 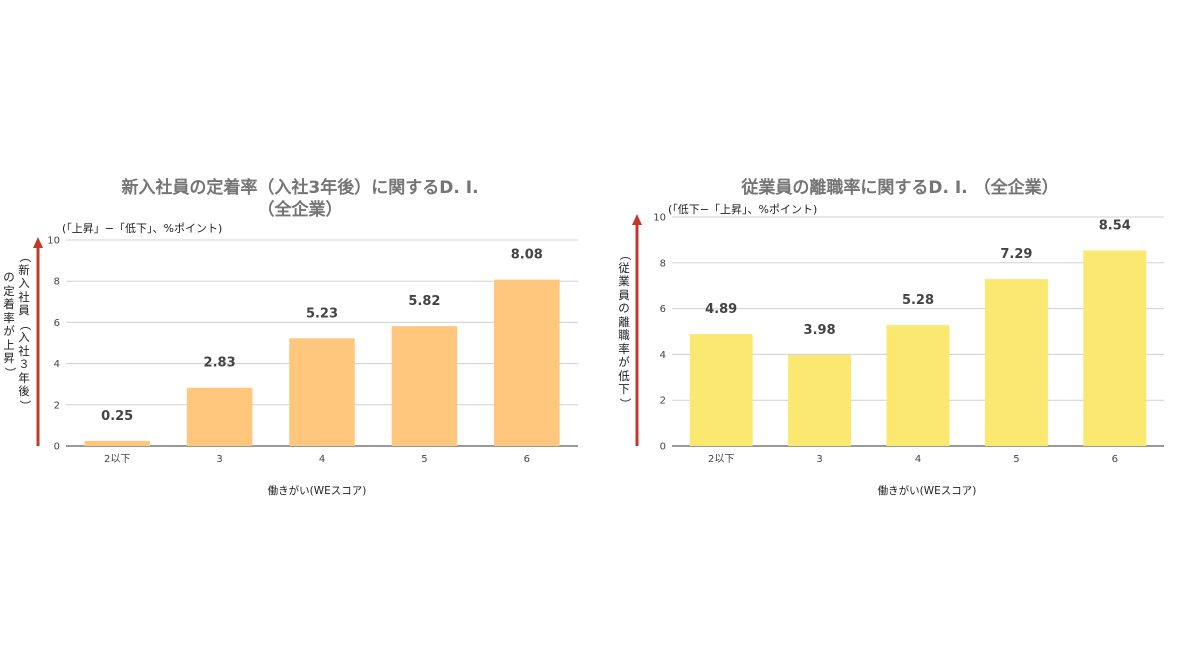 What do you see at coordinates (918, 300) in the screenshot?
I see `data-label: 5.28` at bounding box center [918, 300].